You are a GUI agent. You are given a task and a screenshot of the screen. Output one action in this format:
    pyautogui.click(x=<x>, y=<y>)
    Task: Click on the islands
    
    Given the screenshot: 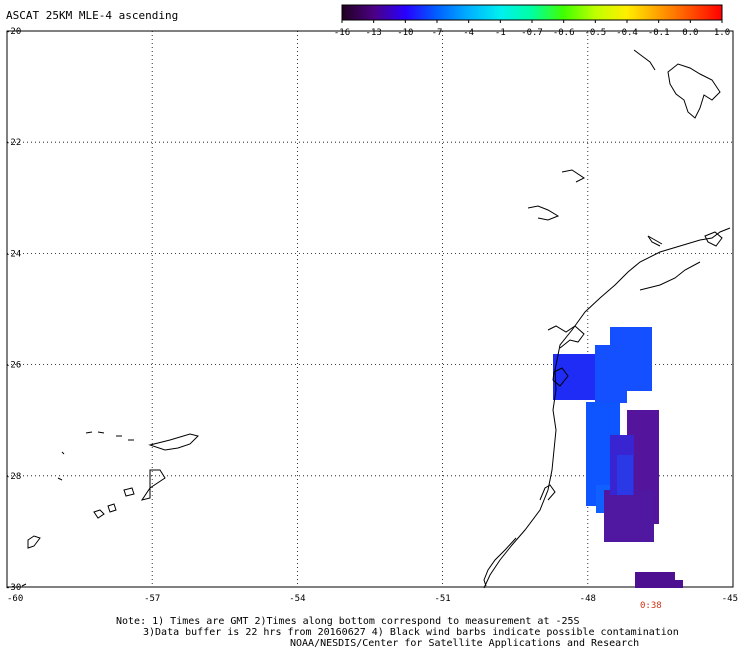 What is the action you would take?
    pyautogui.click(x=110, y=509)
    